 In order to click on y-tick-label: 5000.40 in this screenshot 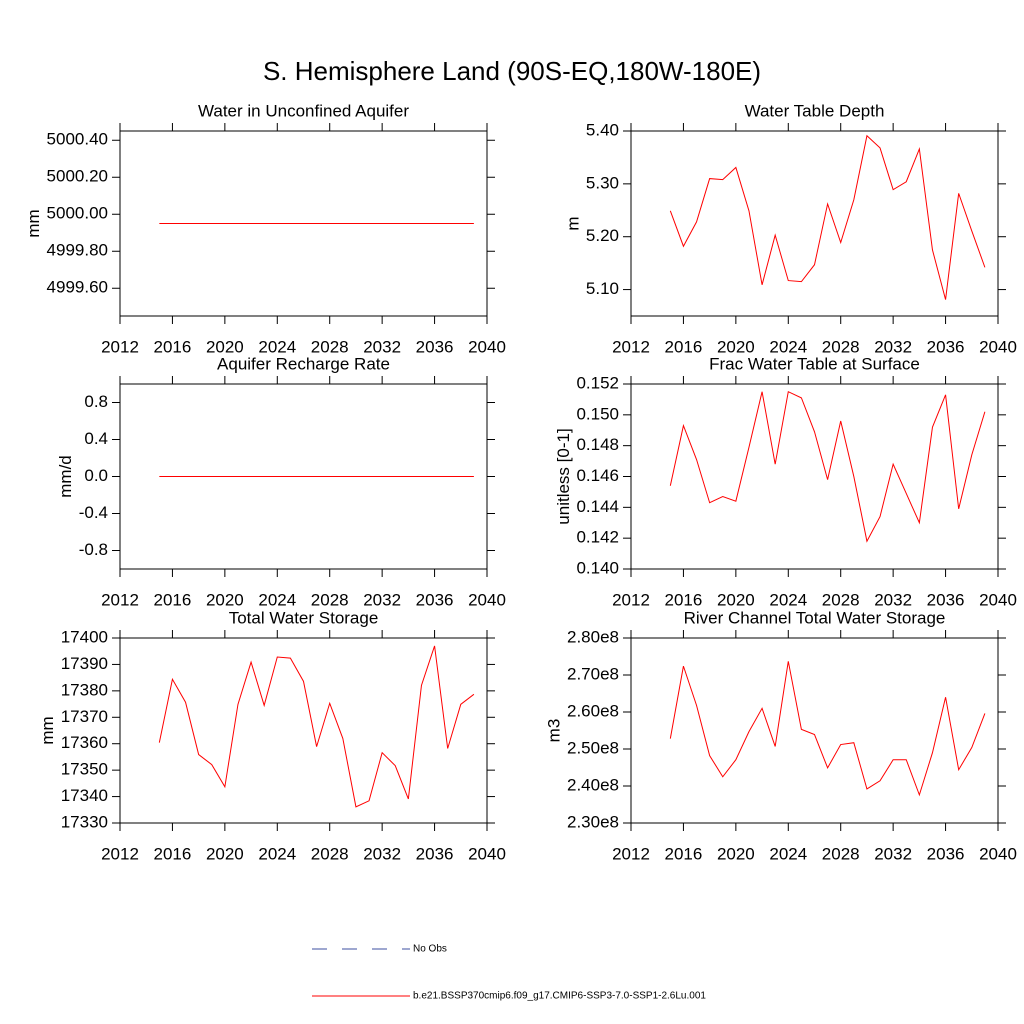, I will do `click(77, 139)`.